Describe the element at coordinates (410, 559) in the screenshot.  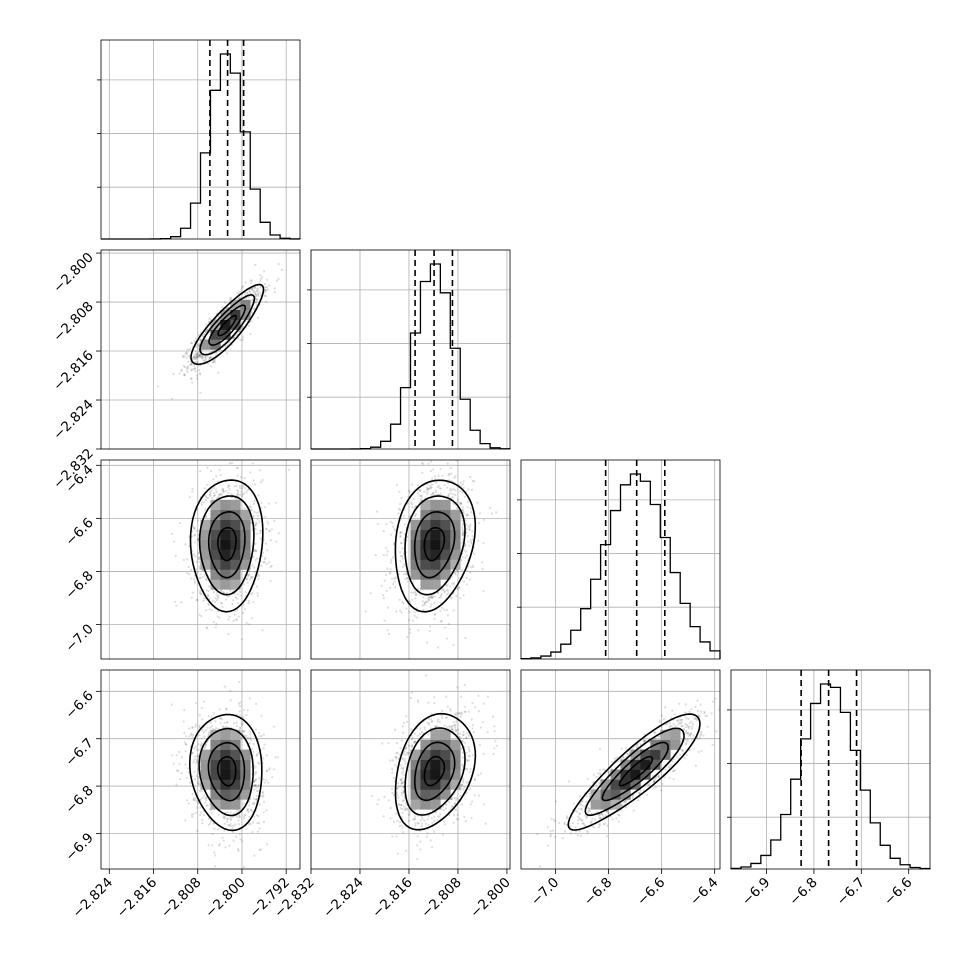
I see `panel-frame` at that location.